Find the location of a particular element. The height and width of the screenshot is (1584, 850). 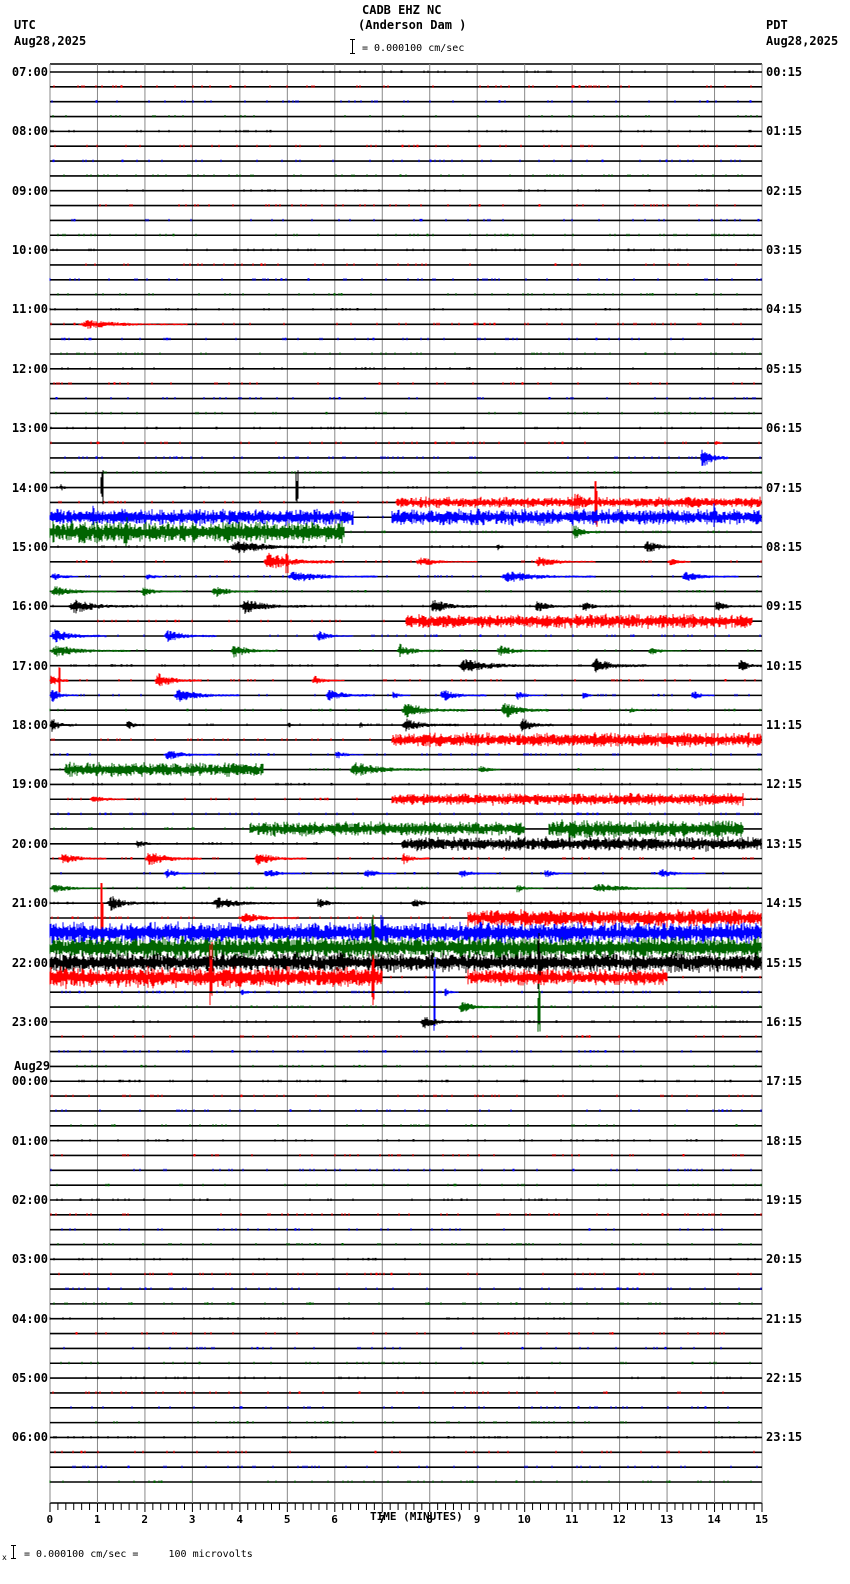

right-date: Aug28,2025 is located at coordinates (802, 41).